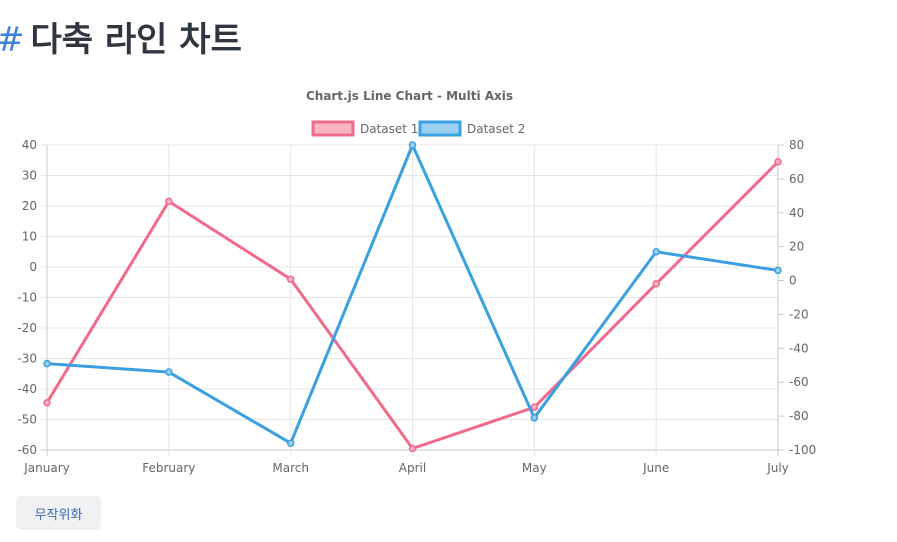 The height and width of the screenshot is (542, 897). I want to click on x-tick-label: January, so click(46, 468).